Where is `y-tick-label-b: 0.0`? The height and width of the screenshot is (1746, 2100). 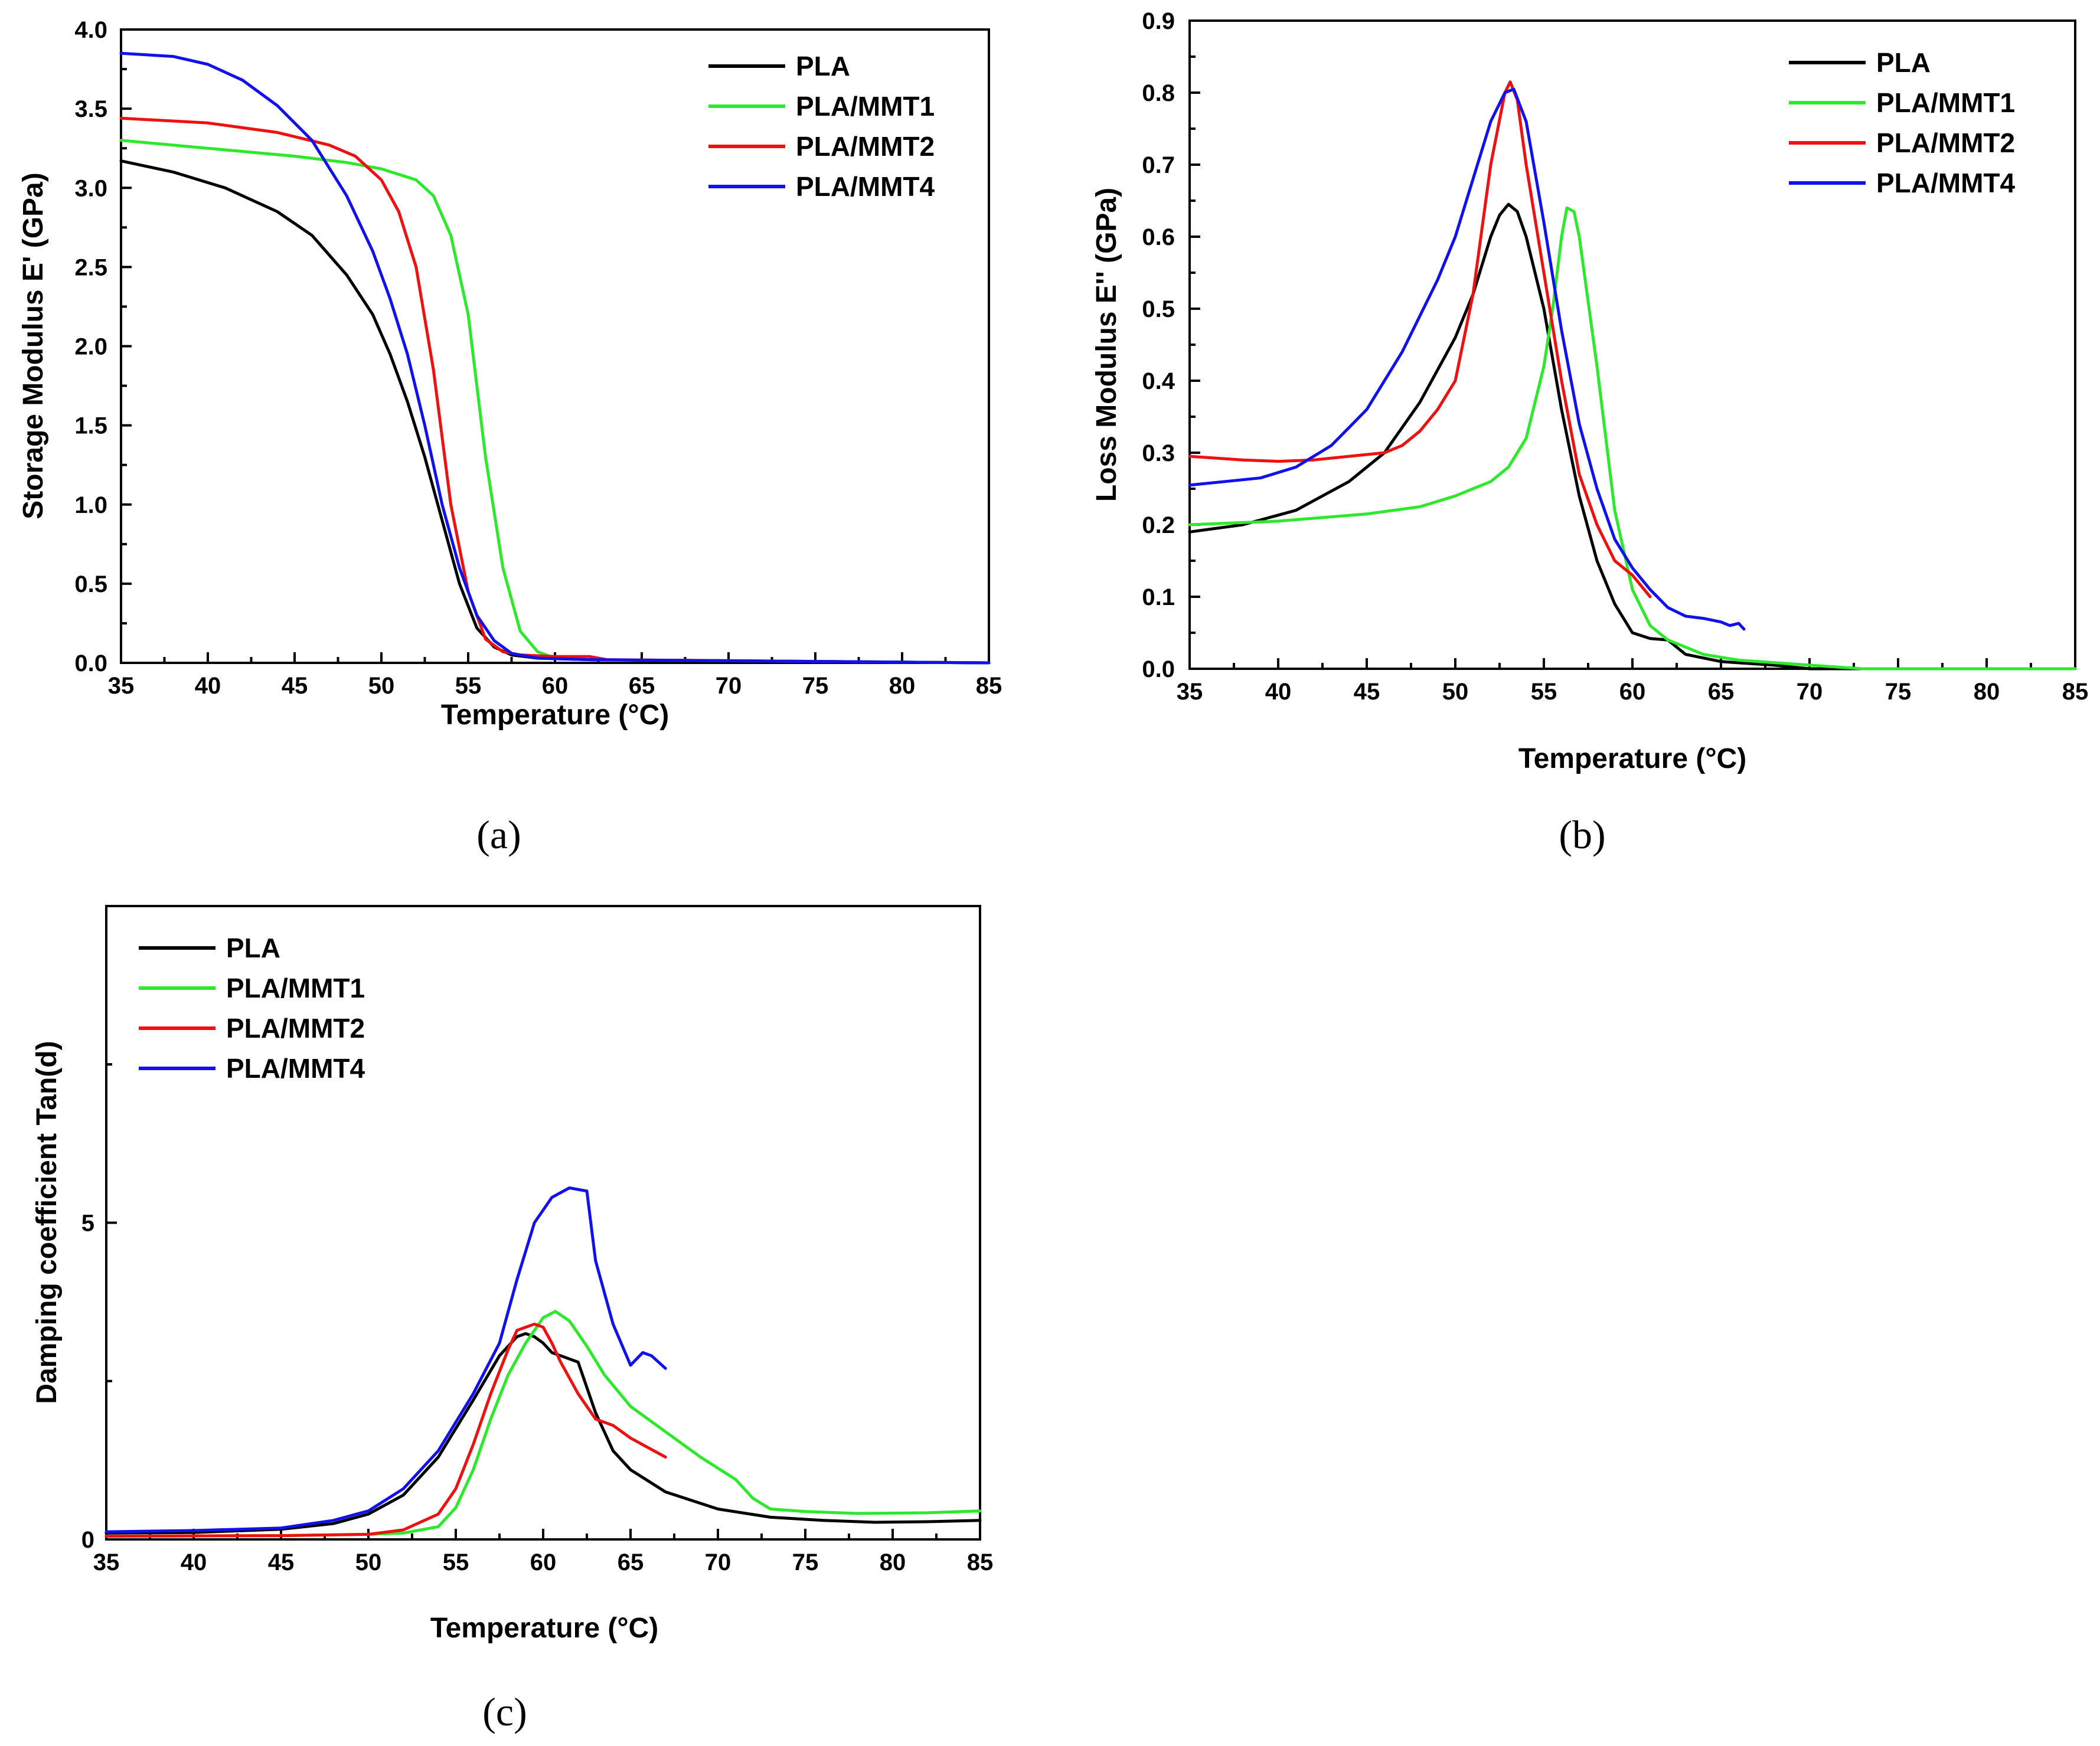
y-tick-label-b: 0.0 is located at coordinates (1158, 669).